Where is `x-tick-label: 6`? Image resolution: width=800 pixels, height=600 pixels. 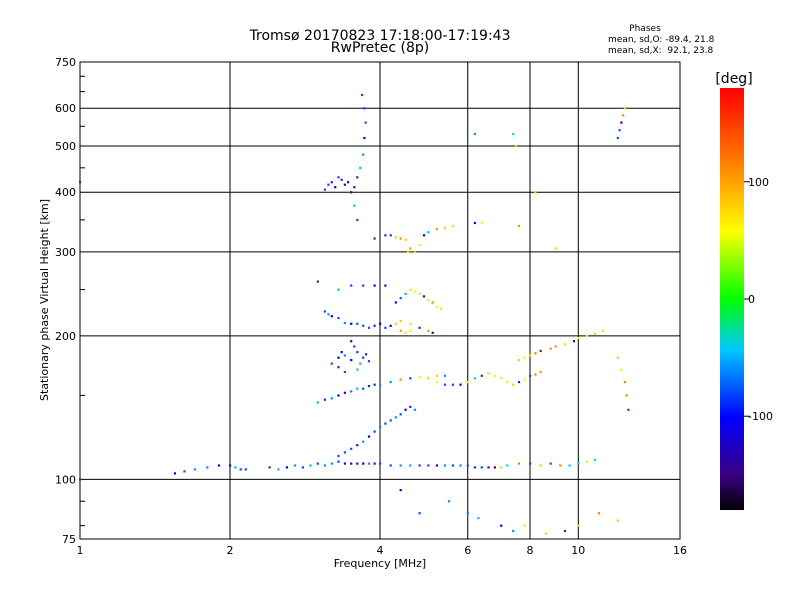 x-tick-label: 6 is located at coordinates (467, 550).